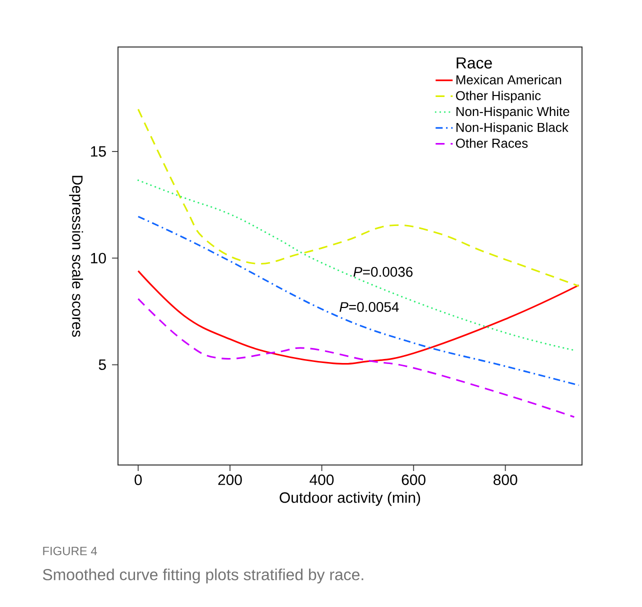  I want to click on text: Smoothed curve fitting plots stratified by race., so click(203, 576).